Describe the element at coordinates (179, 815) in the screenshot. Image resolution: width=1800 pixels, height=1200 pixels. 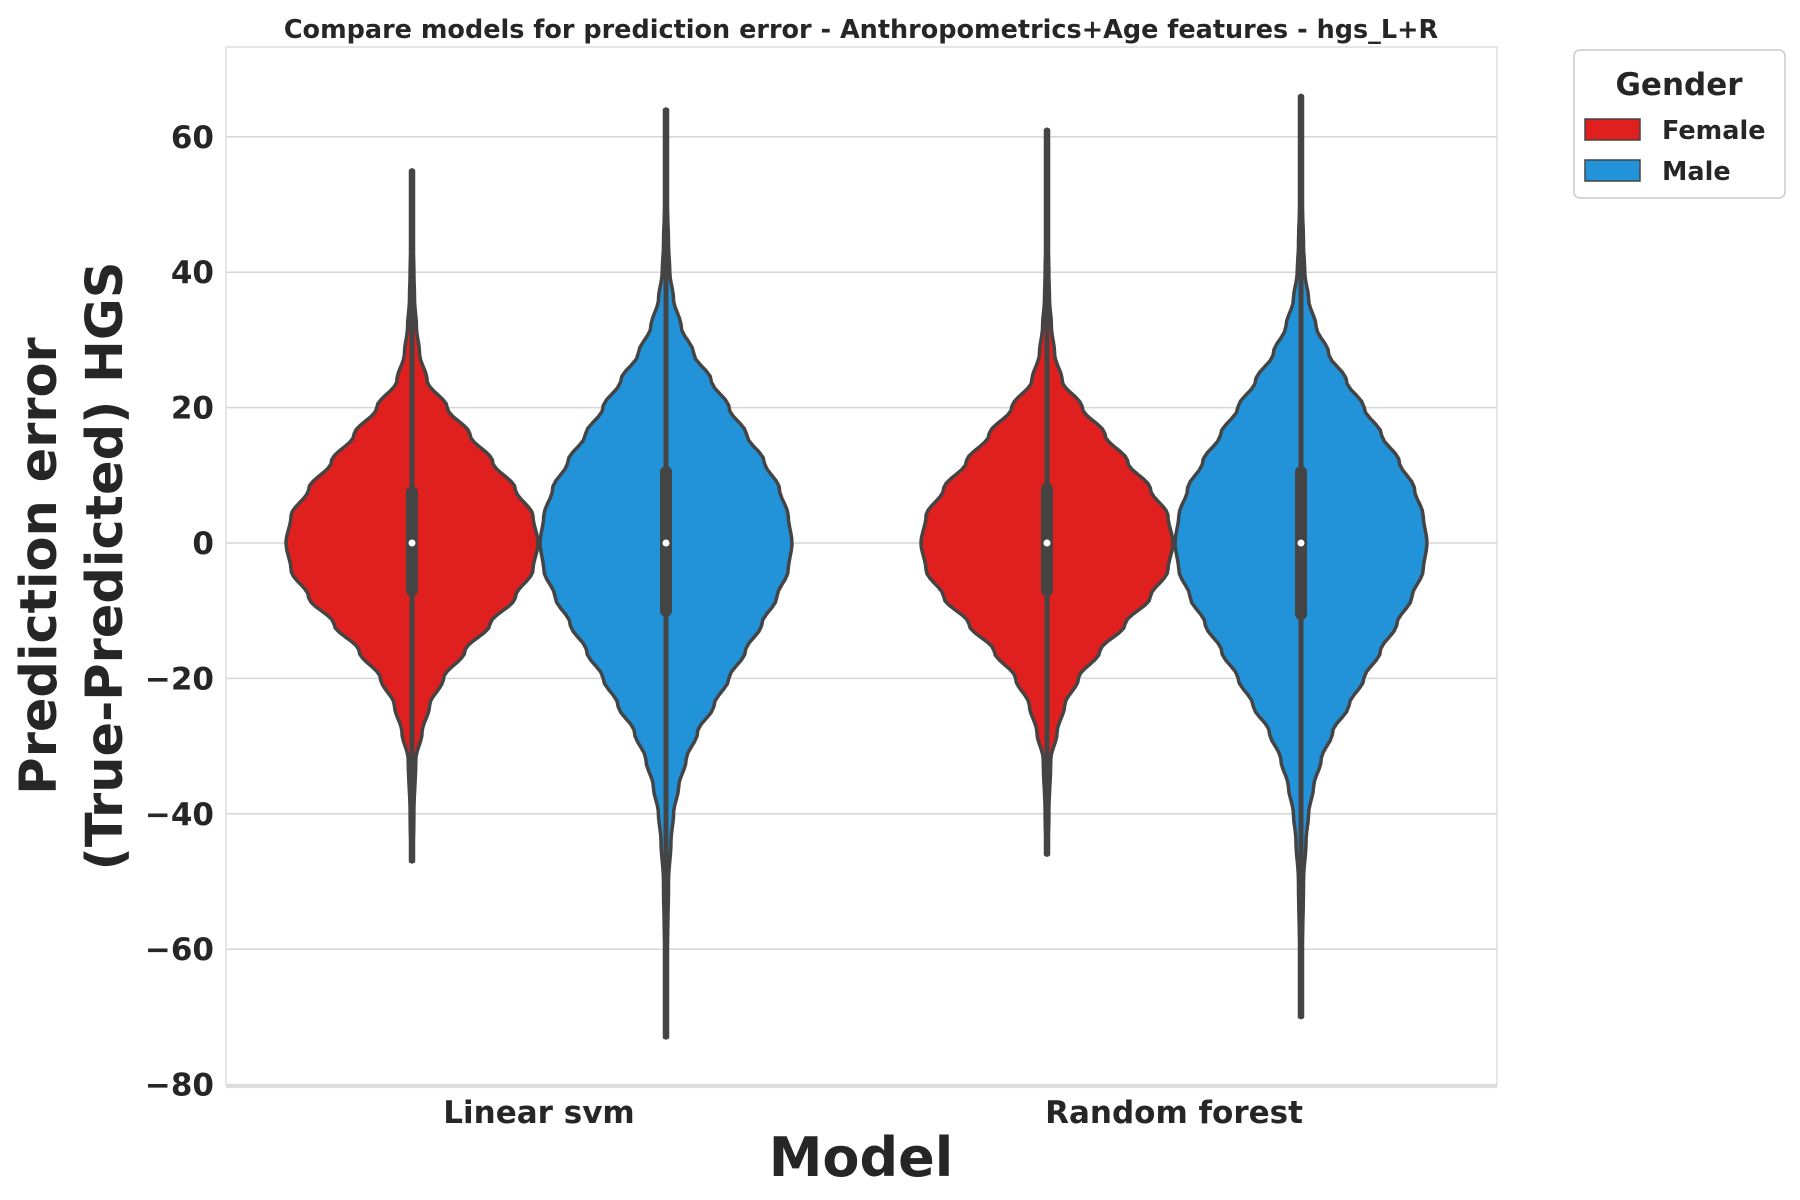
I see `y-tick-label: −40` at that location.